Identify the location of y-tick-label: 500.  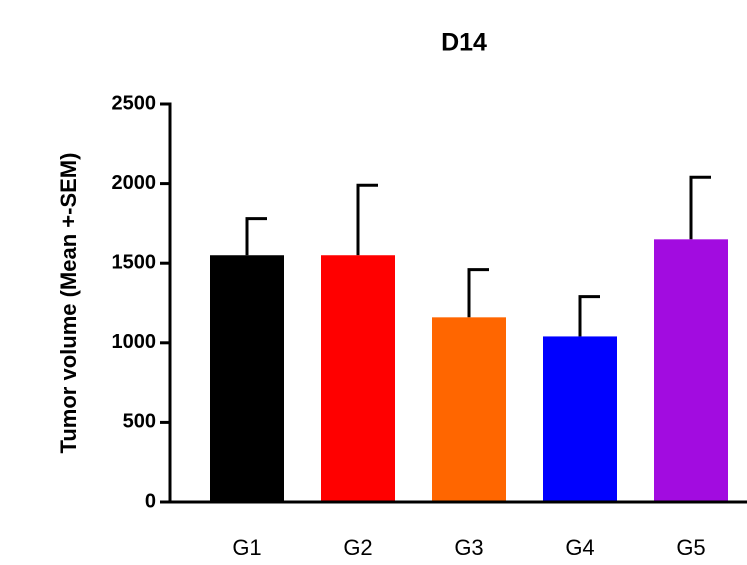
(139, 422).